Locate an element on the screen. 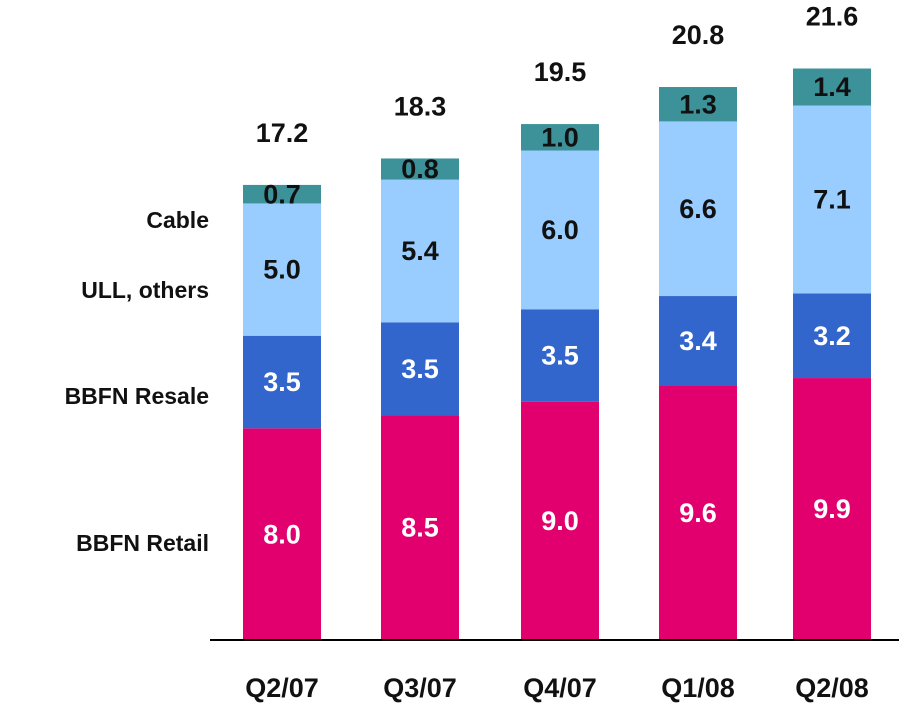  value-label: 9.6 is located at coordinates (698, 513).